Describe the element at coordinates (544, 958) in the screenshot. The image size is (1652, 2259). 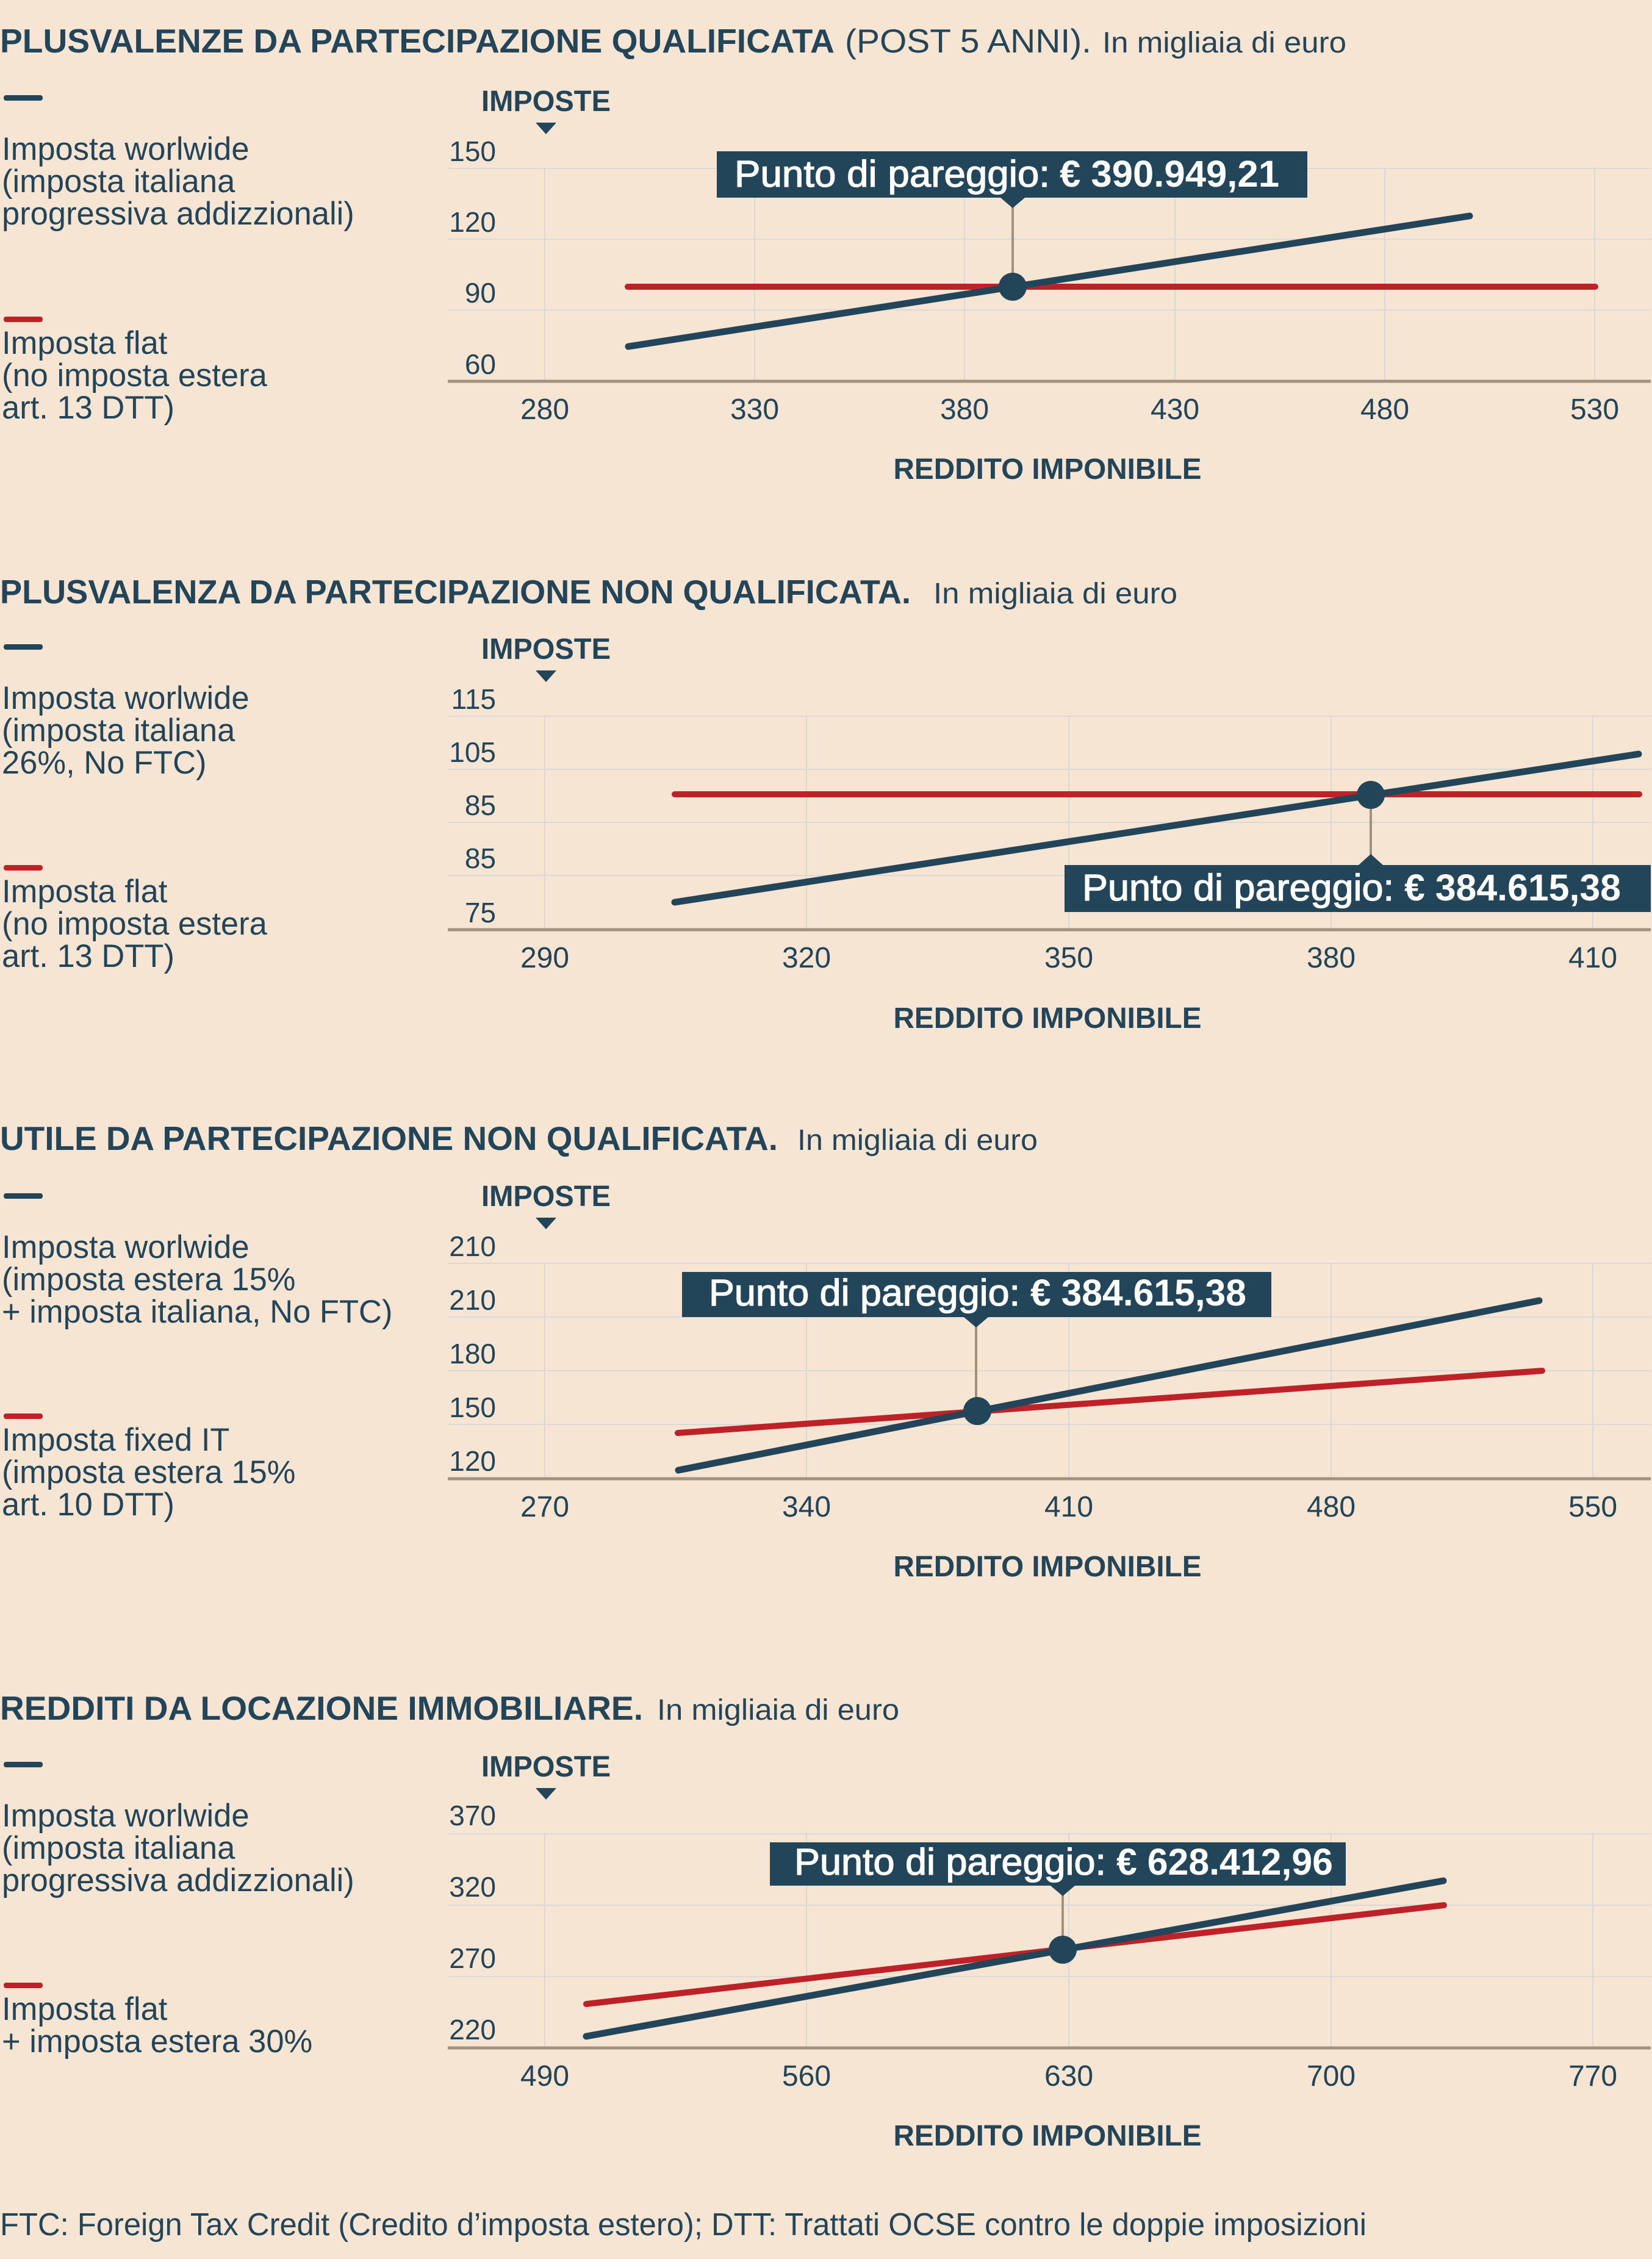
I see `svg-text: 290` at that location.